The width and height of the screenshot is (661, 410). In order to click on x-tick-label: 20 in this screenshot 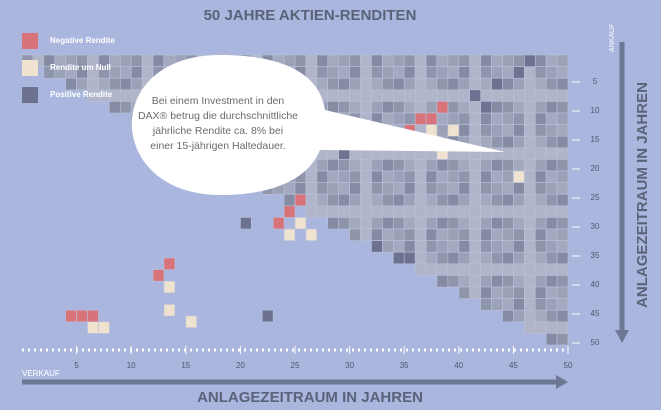, I will do `click(240, 365)`.